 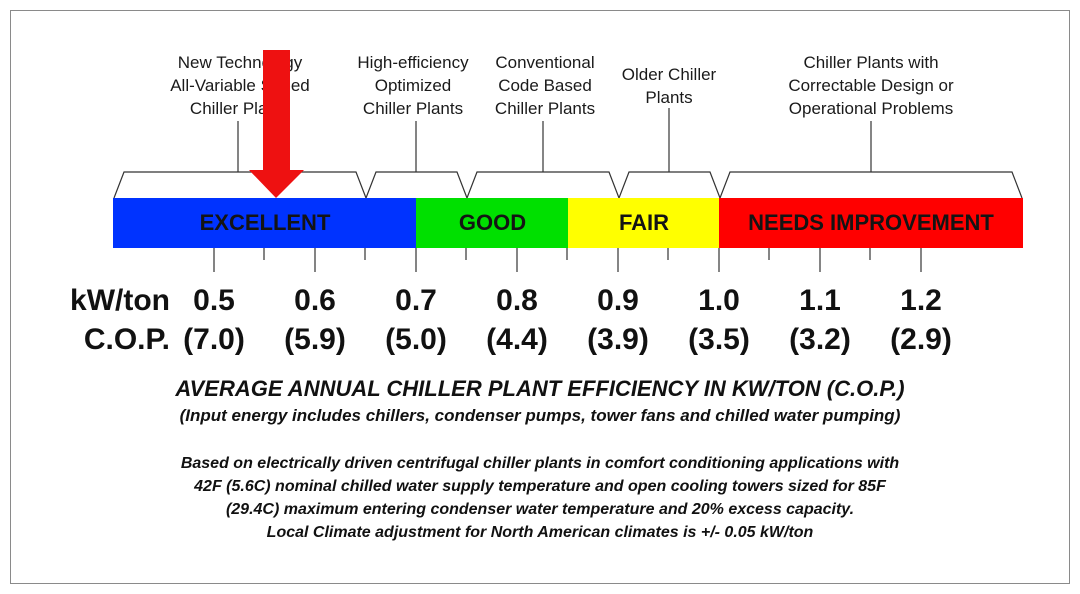 I want to click on kw-value: 0.7, so click(x=416, y=300).